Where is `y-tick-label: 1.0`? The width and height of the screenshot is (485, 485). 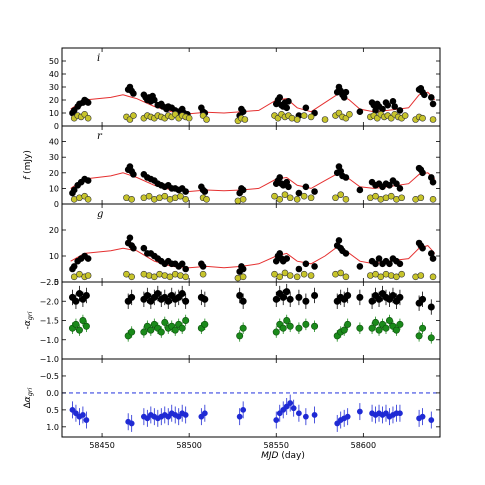
y-tick-label: 1.0 is located at coordinates (52, 427).